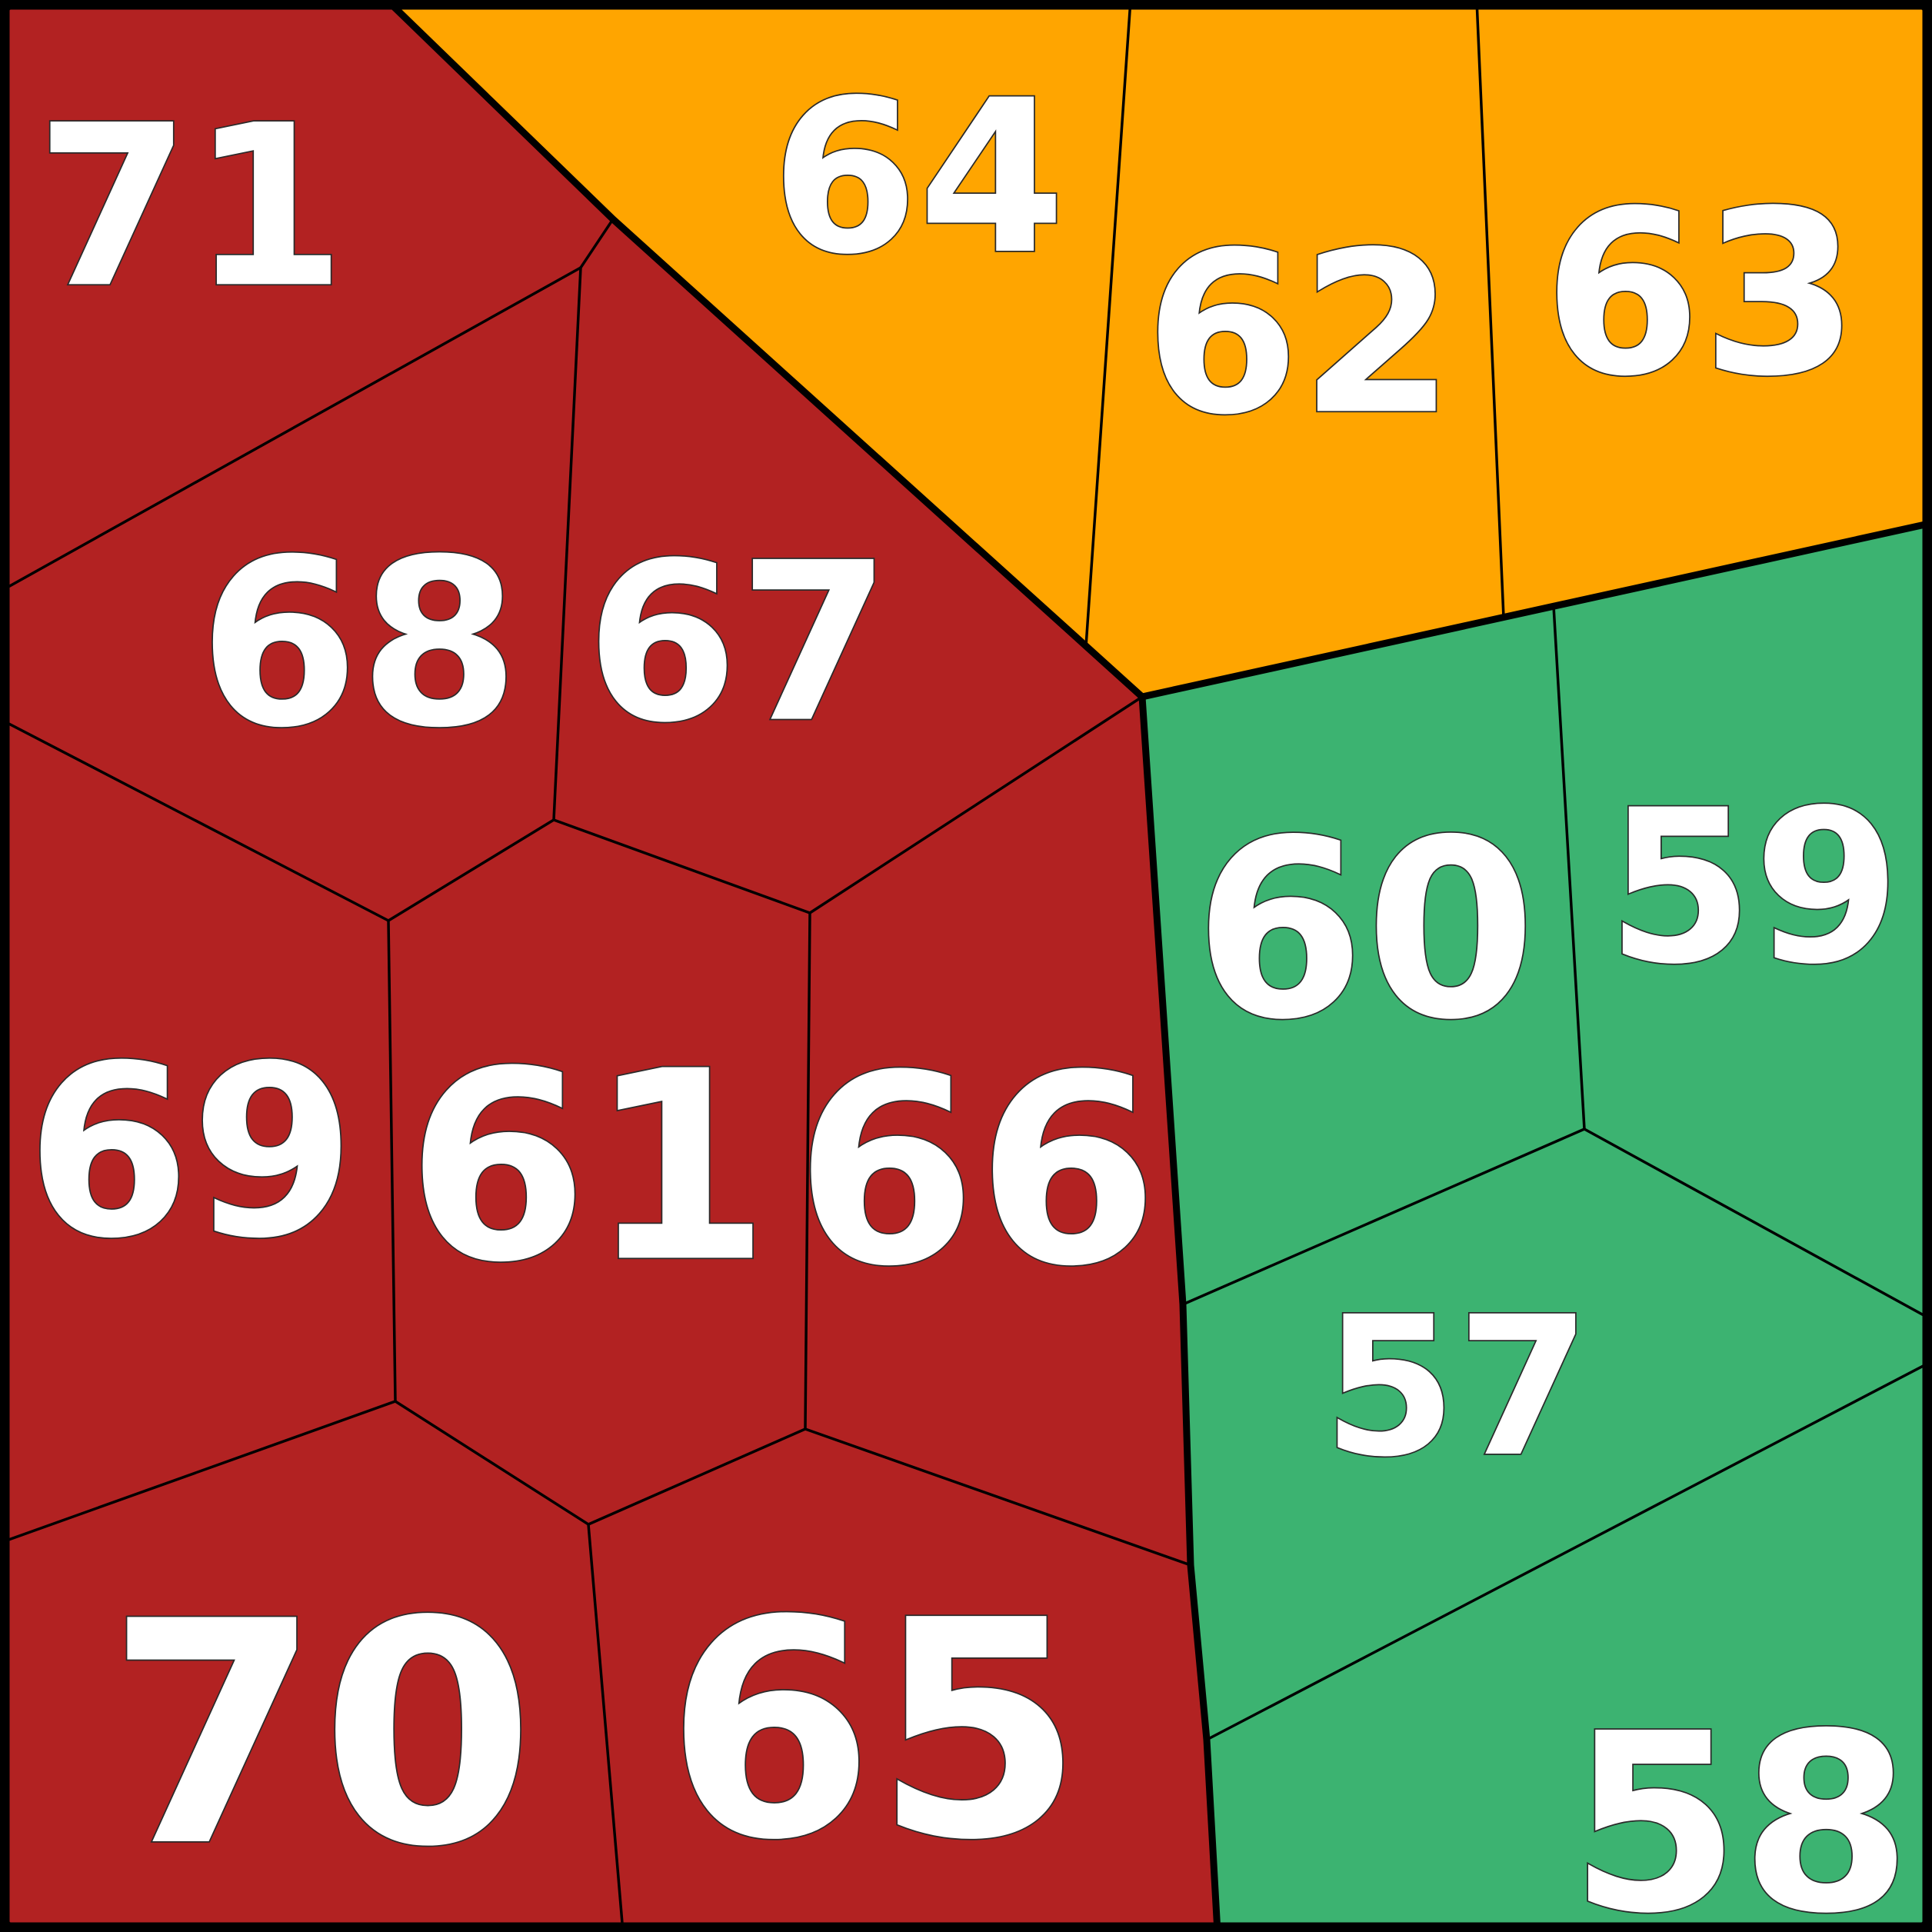 Image resolution: width=1932 pixels, height=1932 pixels. What do you see at coordinates (1754, 887) in the screenshot?
I see `region-label-59: 59` at bounding box center [1754, 887].